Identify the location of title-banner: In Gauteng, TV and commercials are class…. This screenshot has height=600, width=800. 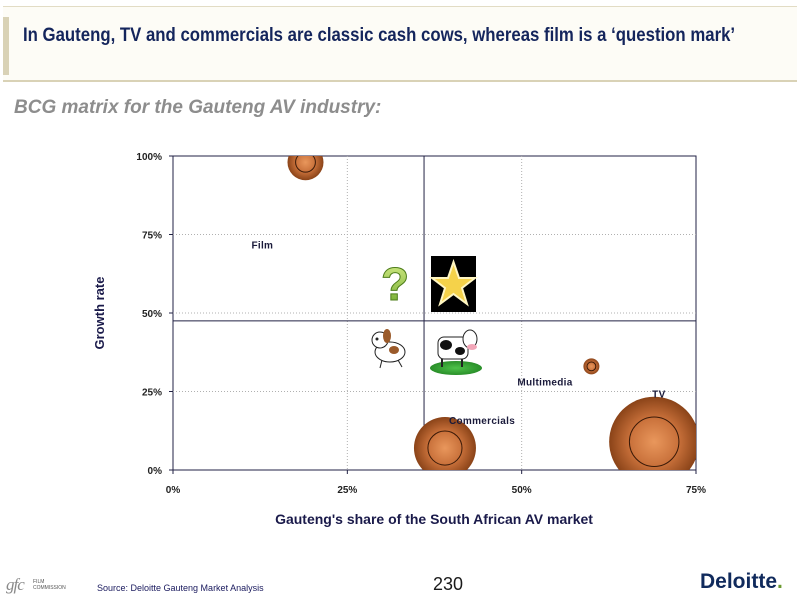
(400, 44).